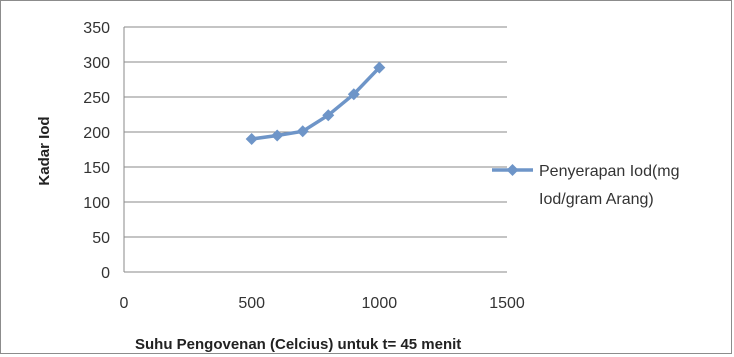  What do you see at coordinates (380, 303) in the screenshot?
I see `x-tick-label: 1000` at bounding box center [380, 303].